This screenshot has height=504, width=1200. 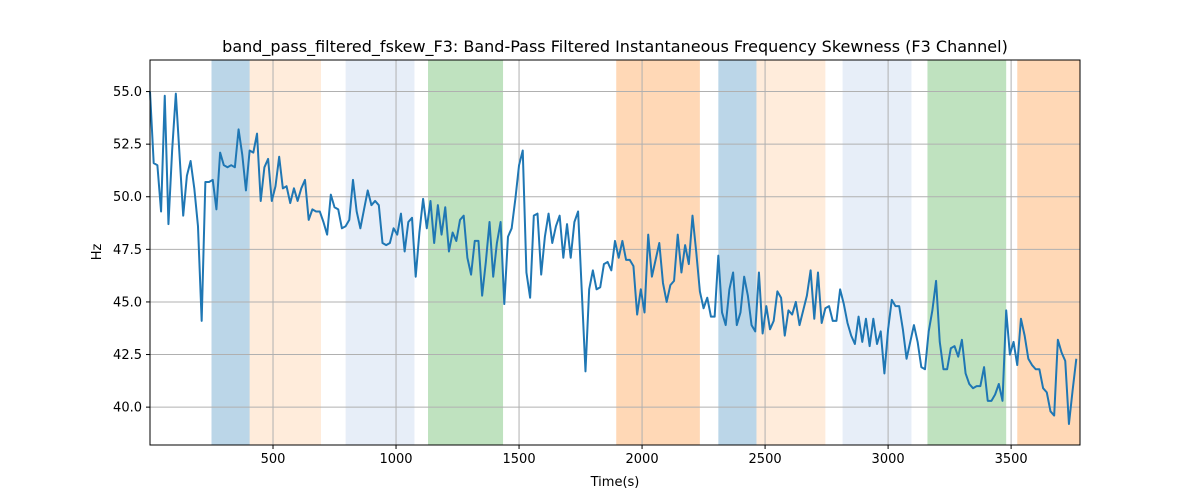 What do you see at coordinates (888, 459) in the screenshot?
I see `x-tick-label: 3000` at bounding box center [888, 459].